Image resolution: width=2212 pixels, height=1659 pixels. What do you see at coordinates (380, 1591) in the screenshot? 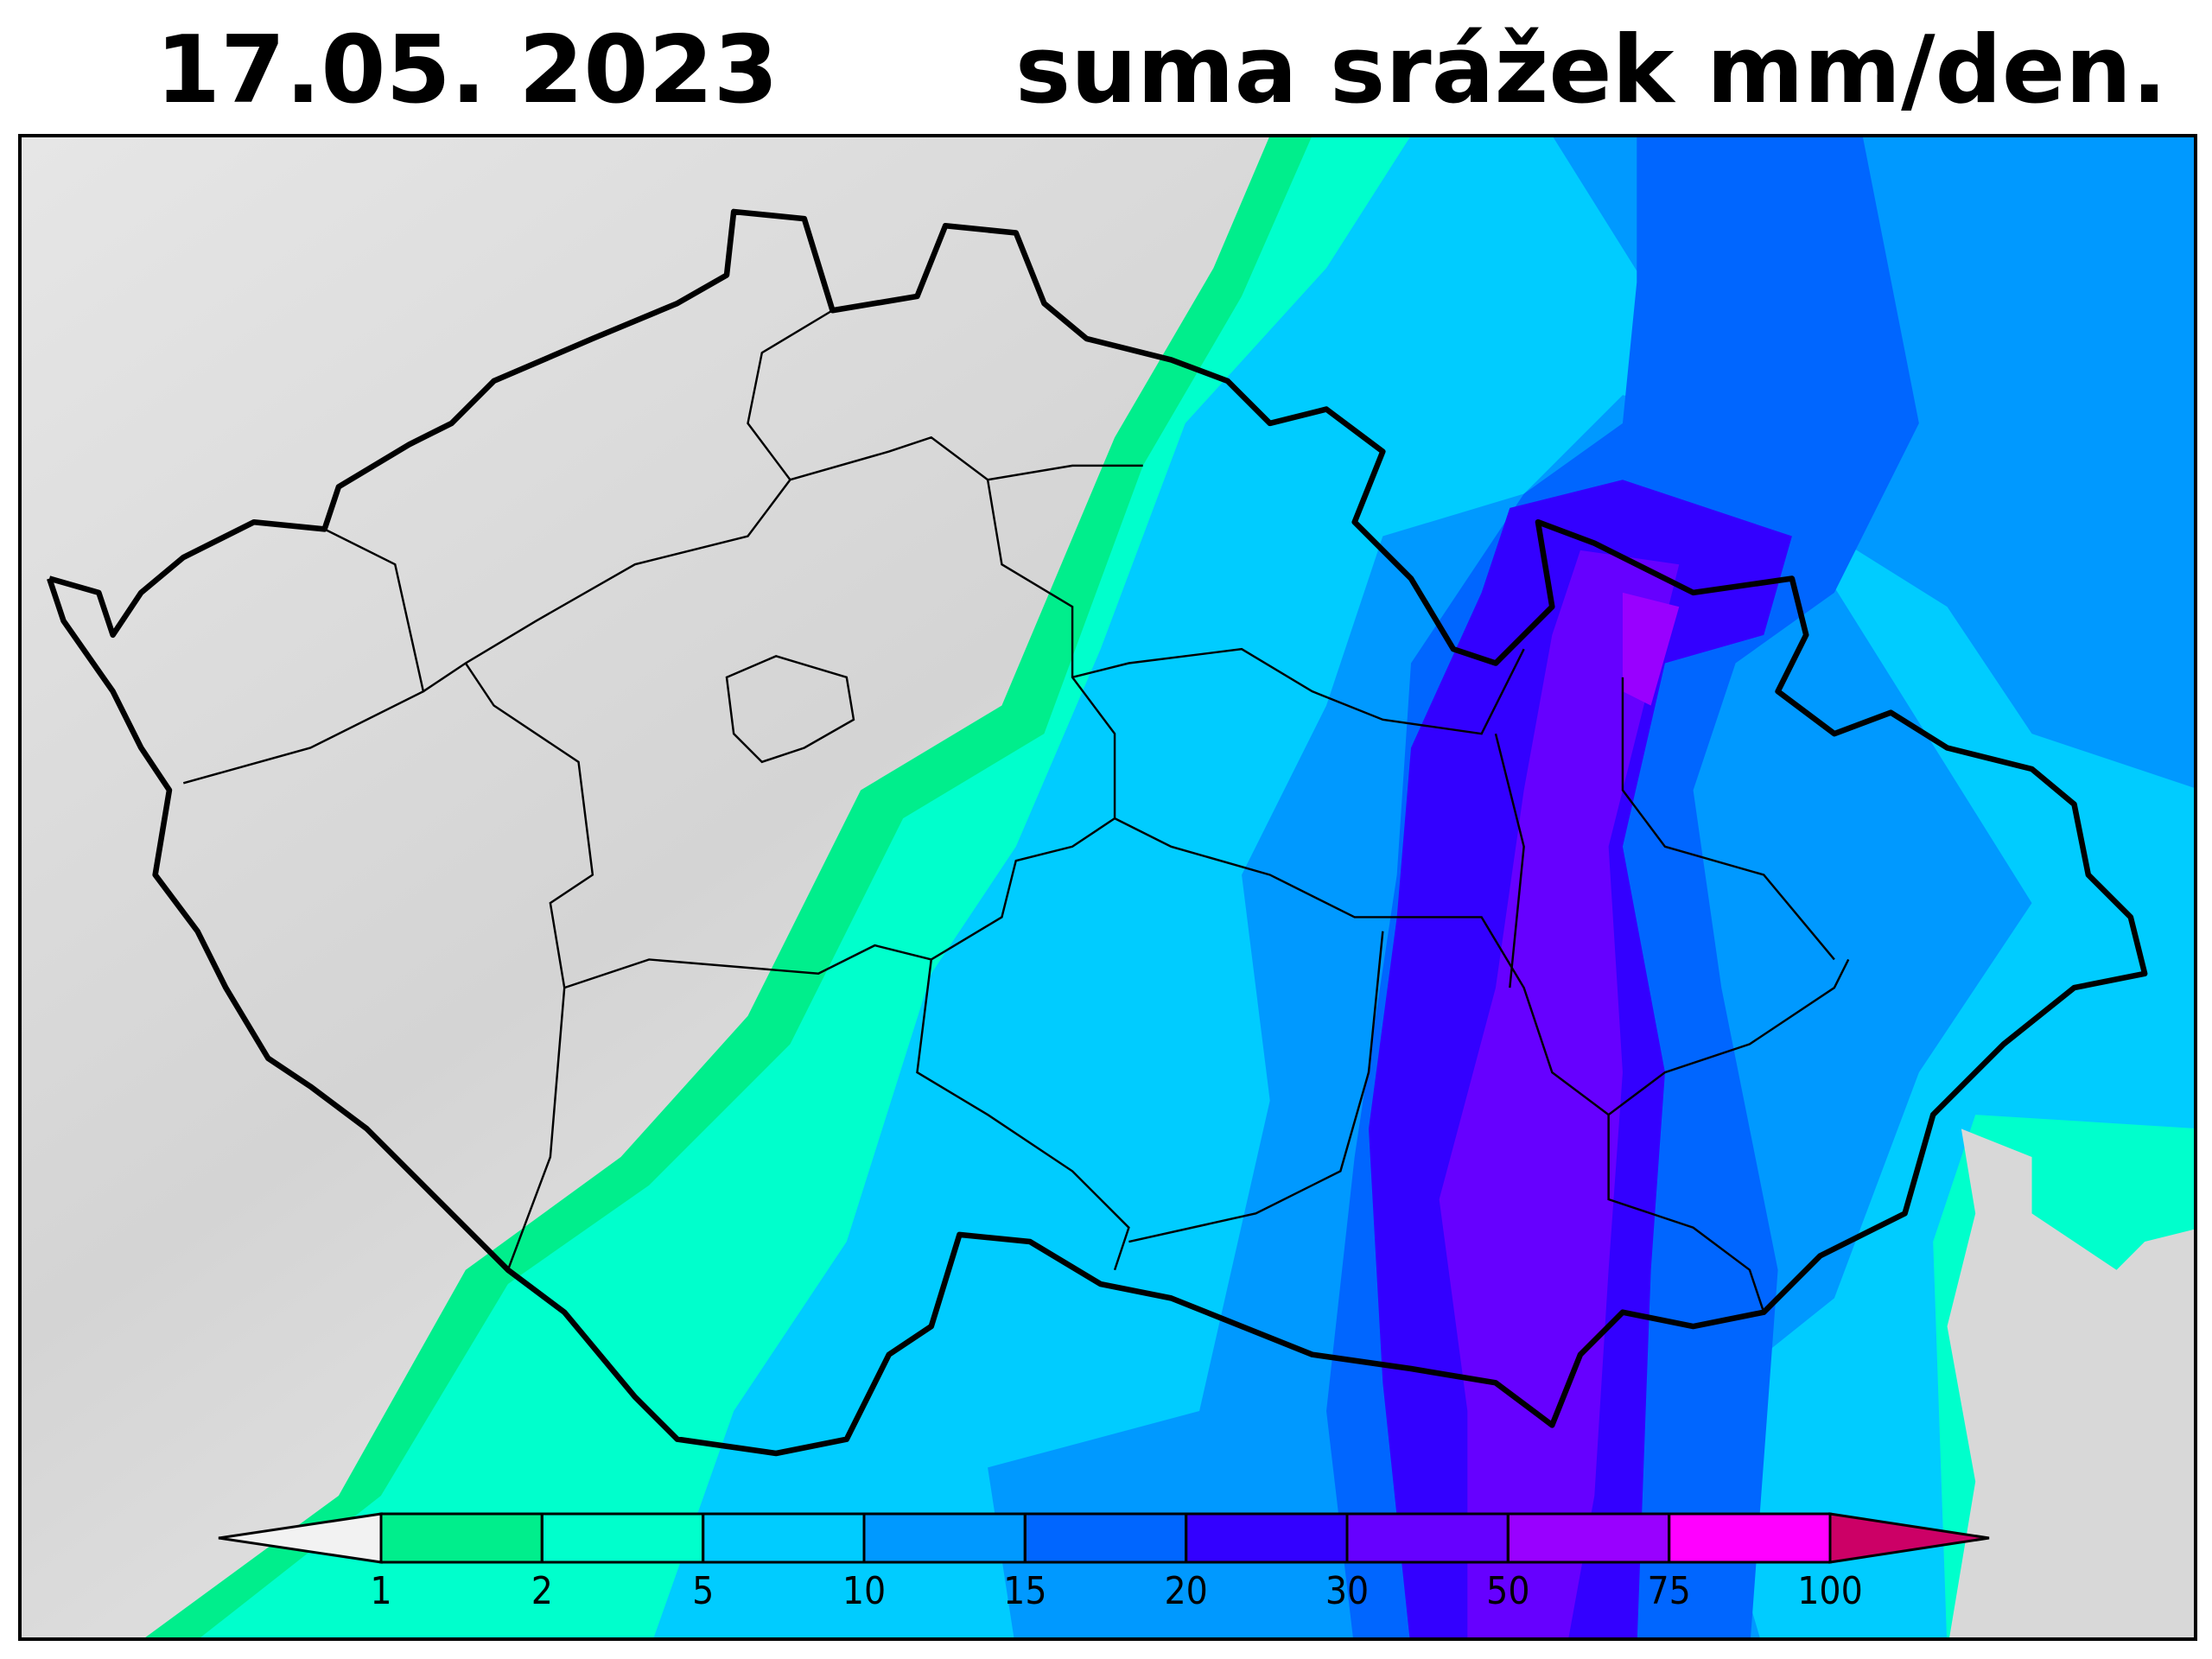
I see `colorbar-tick-label: 1` at bounding box center [380, 1591].